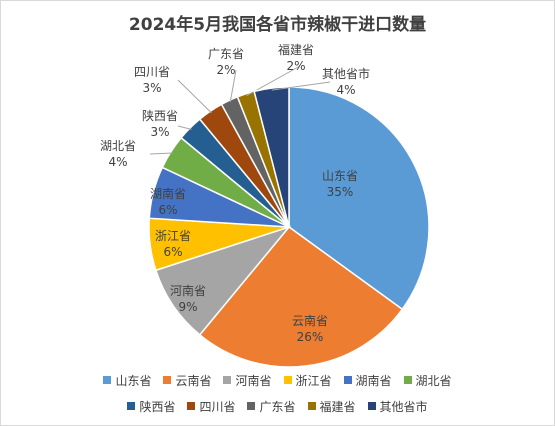  Describe the element at coordinates (168, 193) in the screenshot. I see `slice-category-label-5: 湖南省` at that location.